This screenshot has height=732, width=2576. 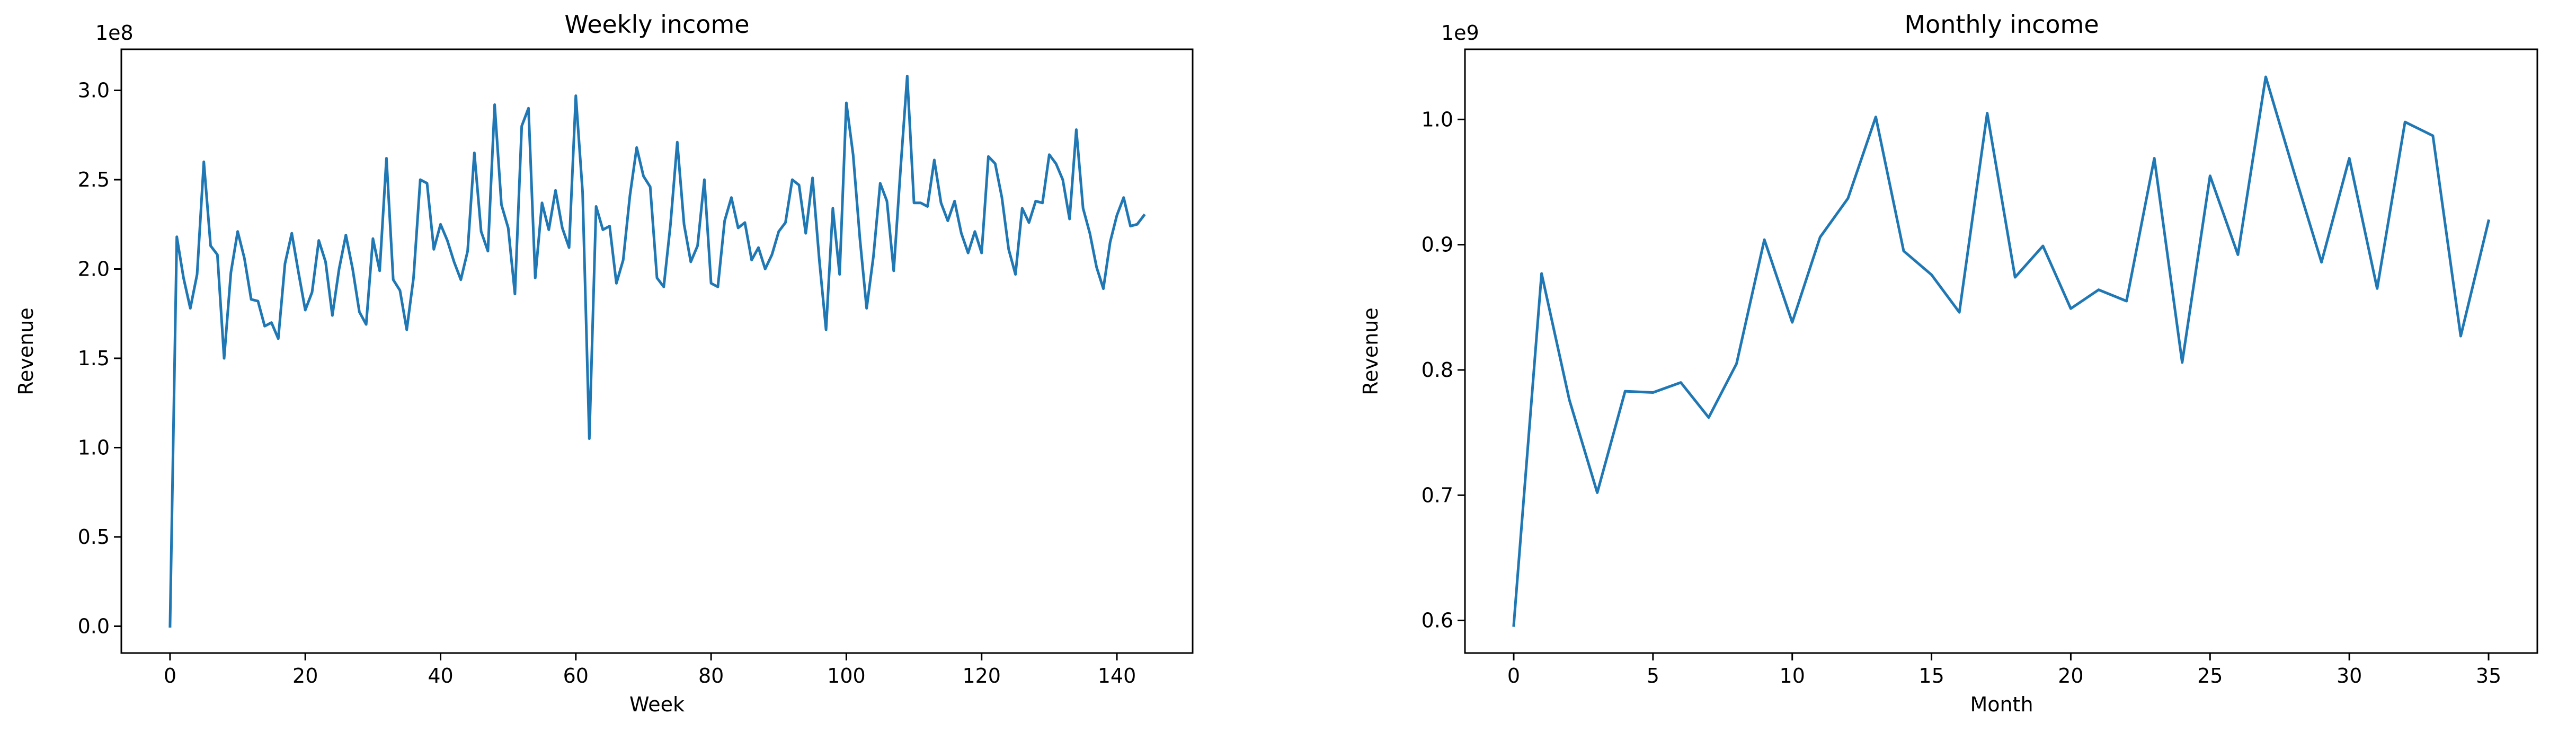 I want to click on x-tick-label: 25, so click(x=2210, y=675).